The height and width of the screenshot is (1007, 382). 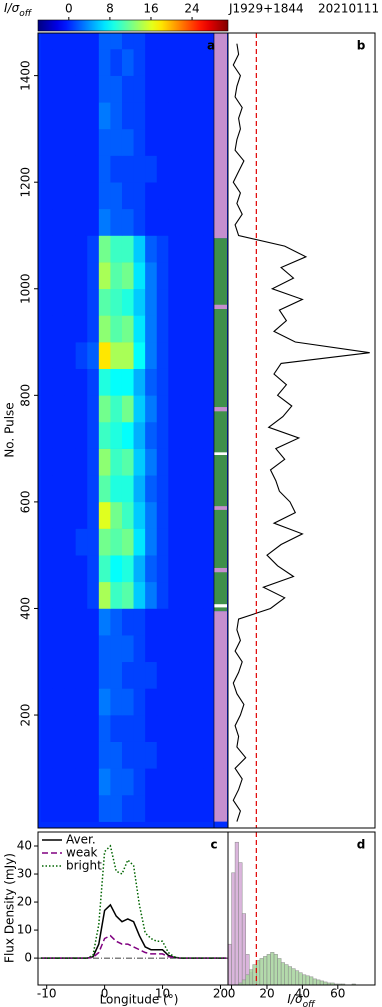 What do you see at coordinates (105, 994) in the screenshot?
I see `x-tick-label: 0` at bounding box center [105, 994].